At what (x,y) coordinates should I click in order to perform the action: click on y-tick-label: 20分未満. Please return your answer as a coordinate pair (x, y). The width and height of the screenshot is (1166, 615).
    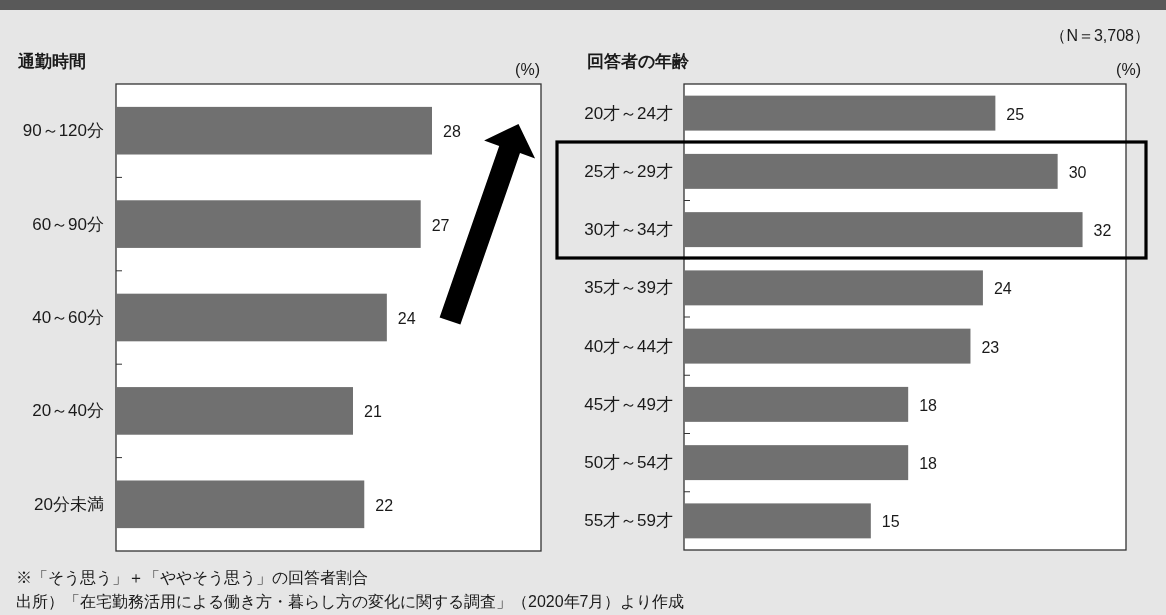
    Looking at the image, I should click on (69, 504).